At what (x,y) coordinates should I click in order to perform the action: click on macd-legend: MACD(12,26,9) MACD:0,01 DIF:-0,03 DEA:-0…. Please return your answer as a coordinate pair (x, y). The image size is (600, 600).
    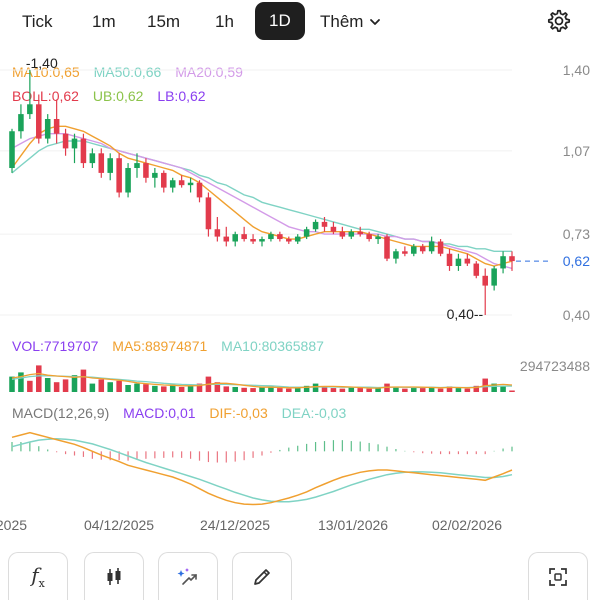
    Looking at the image, I should click on (184, 413).